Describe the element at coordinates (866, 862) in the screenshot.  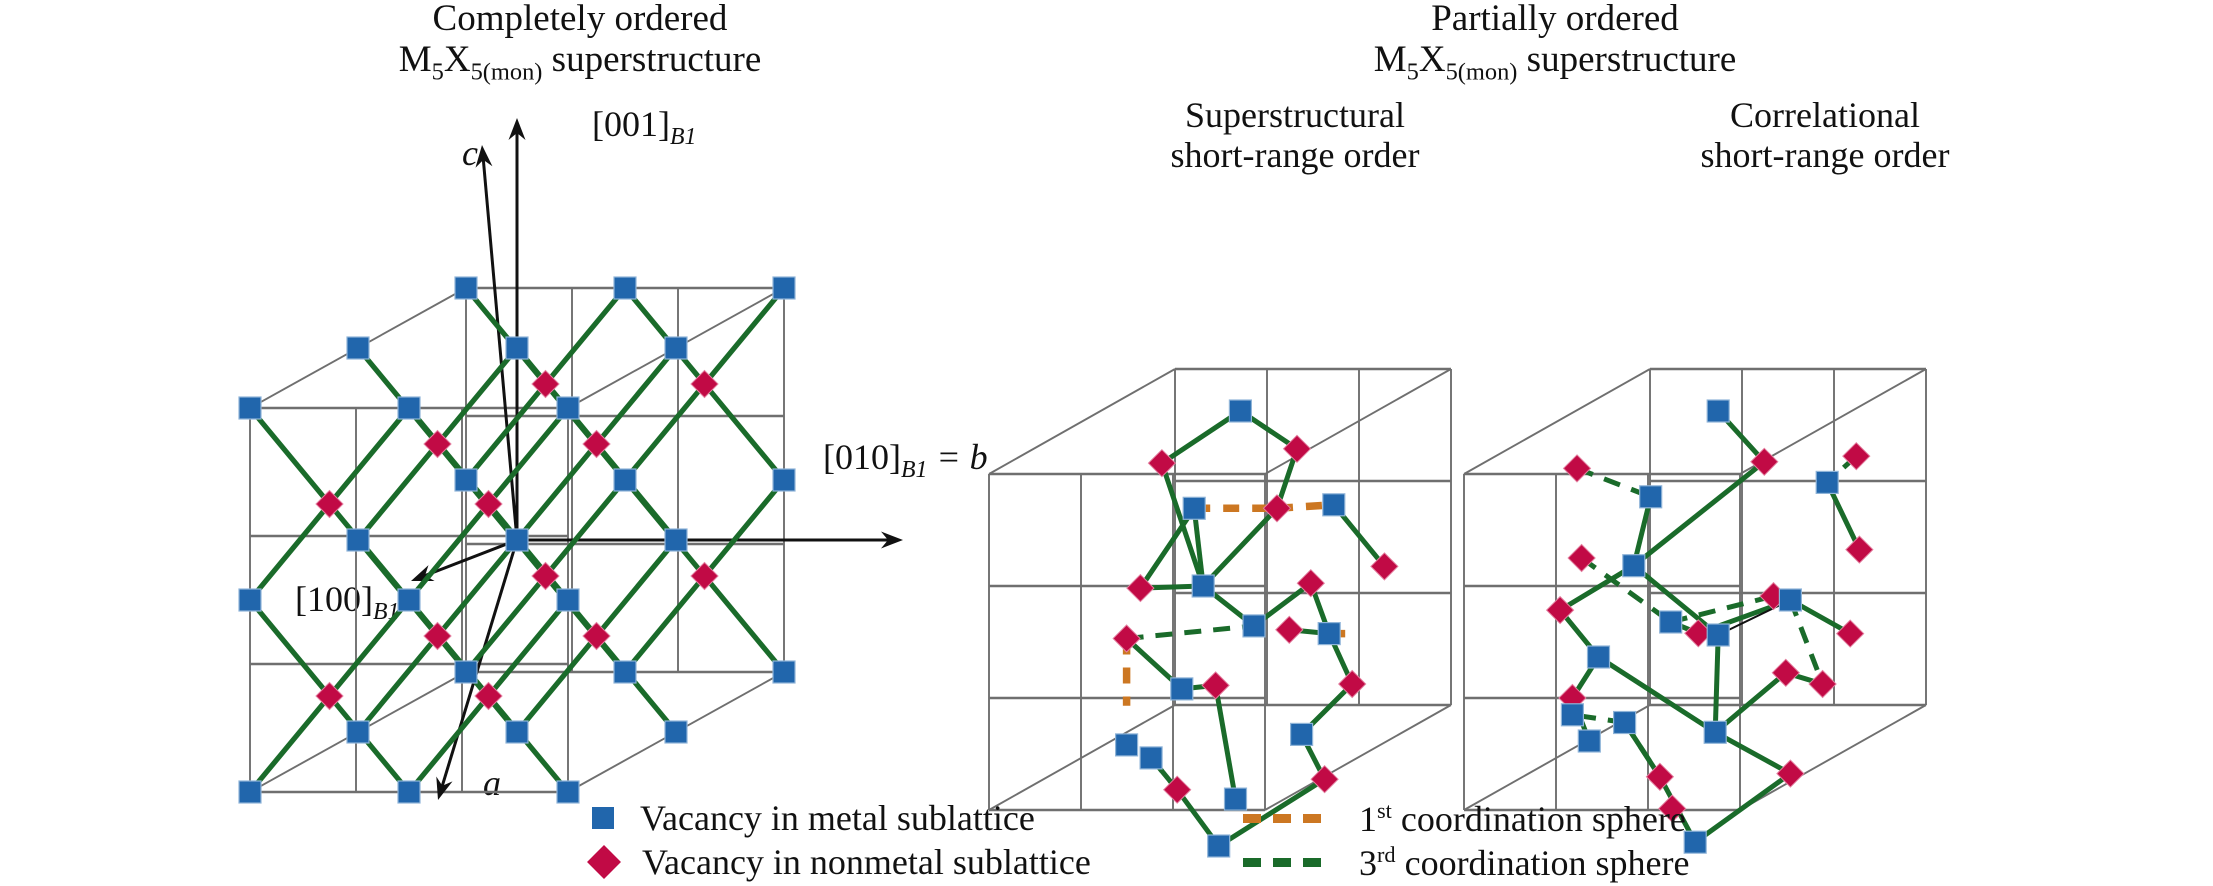
I see `legend-label-nonmetal-vacancy: Vacancy in nonmetal sublattice` at that location.